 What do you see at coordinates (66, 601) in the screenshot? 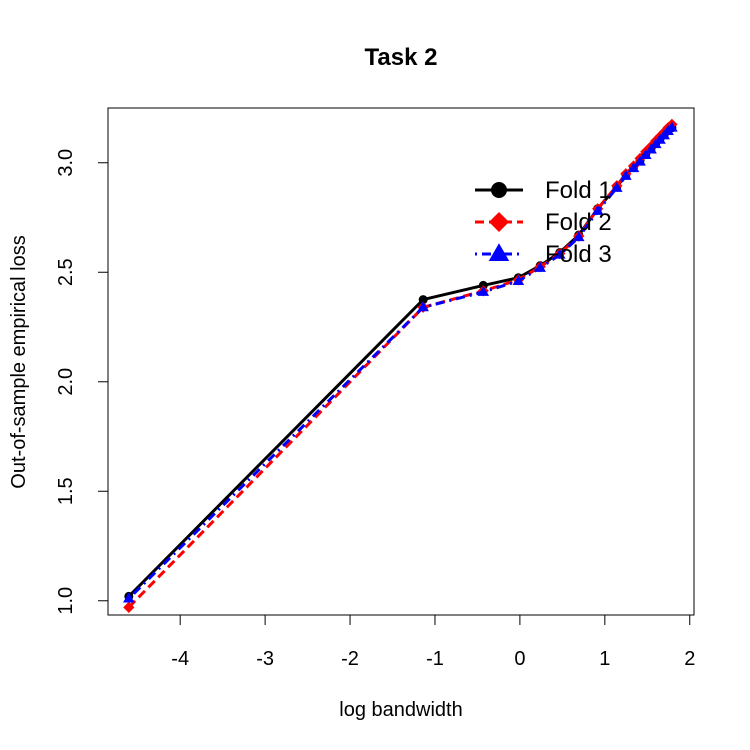
I see `y-tick-label: 1.0` at bounding box center [66, 601].